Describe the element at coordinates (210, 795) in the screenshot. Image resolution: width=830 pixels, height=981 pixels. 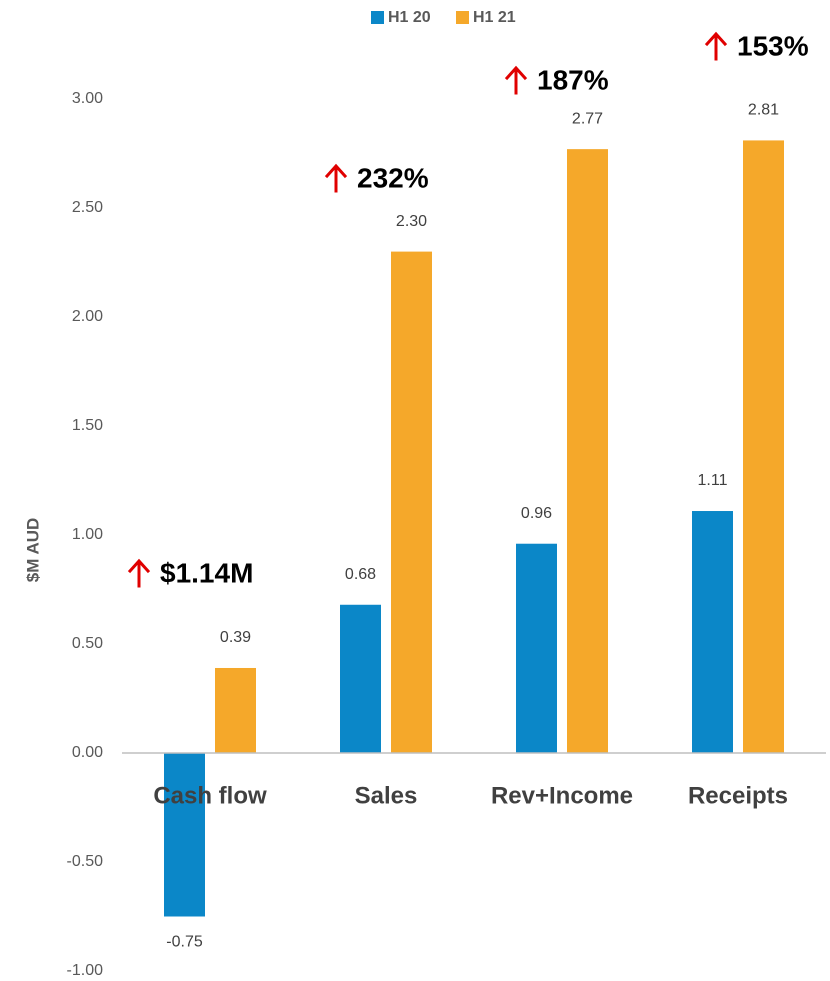
I see `x-tick-label: Cash flow` at that location.